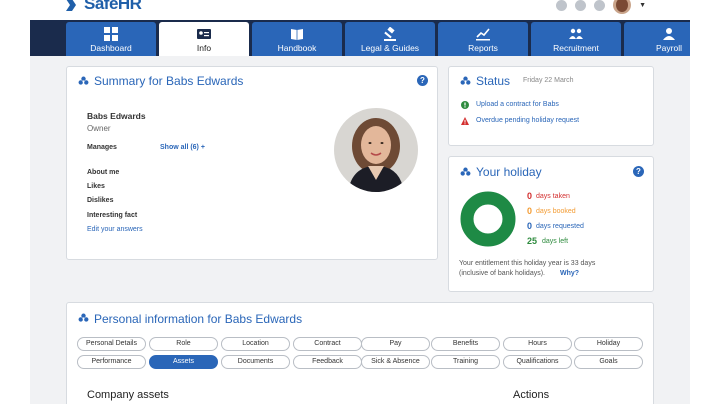  I want to click on book-icon, so click(297, 34).